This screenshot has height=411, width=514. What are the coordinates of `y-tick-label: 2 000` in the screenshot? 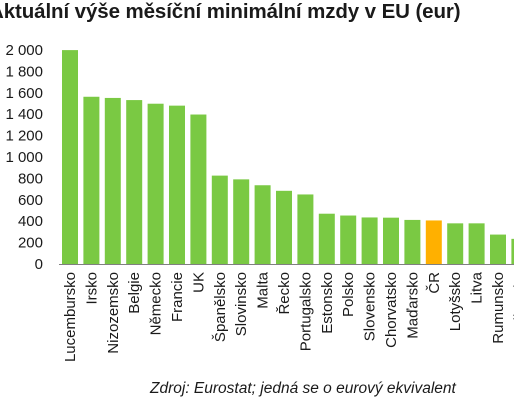 It's located at (24, 50).